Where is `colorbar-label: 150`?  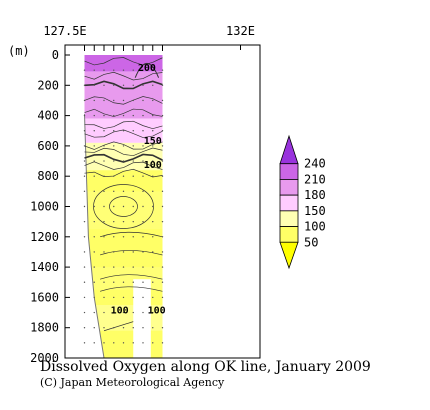
colorbar-label: 150 is located at coordinates (315, 211).